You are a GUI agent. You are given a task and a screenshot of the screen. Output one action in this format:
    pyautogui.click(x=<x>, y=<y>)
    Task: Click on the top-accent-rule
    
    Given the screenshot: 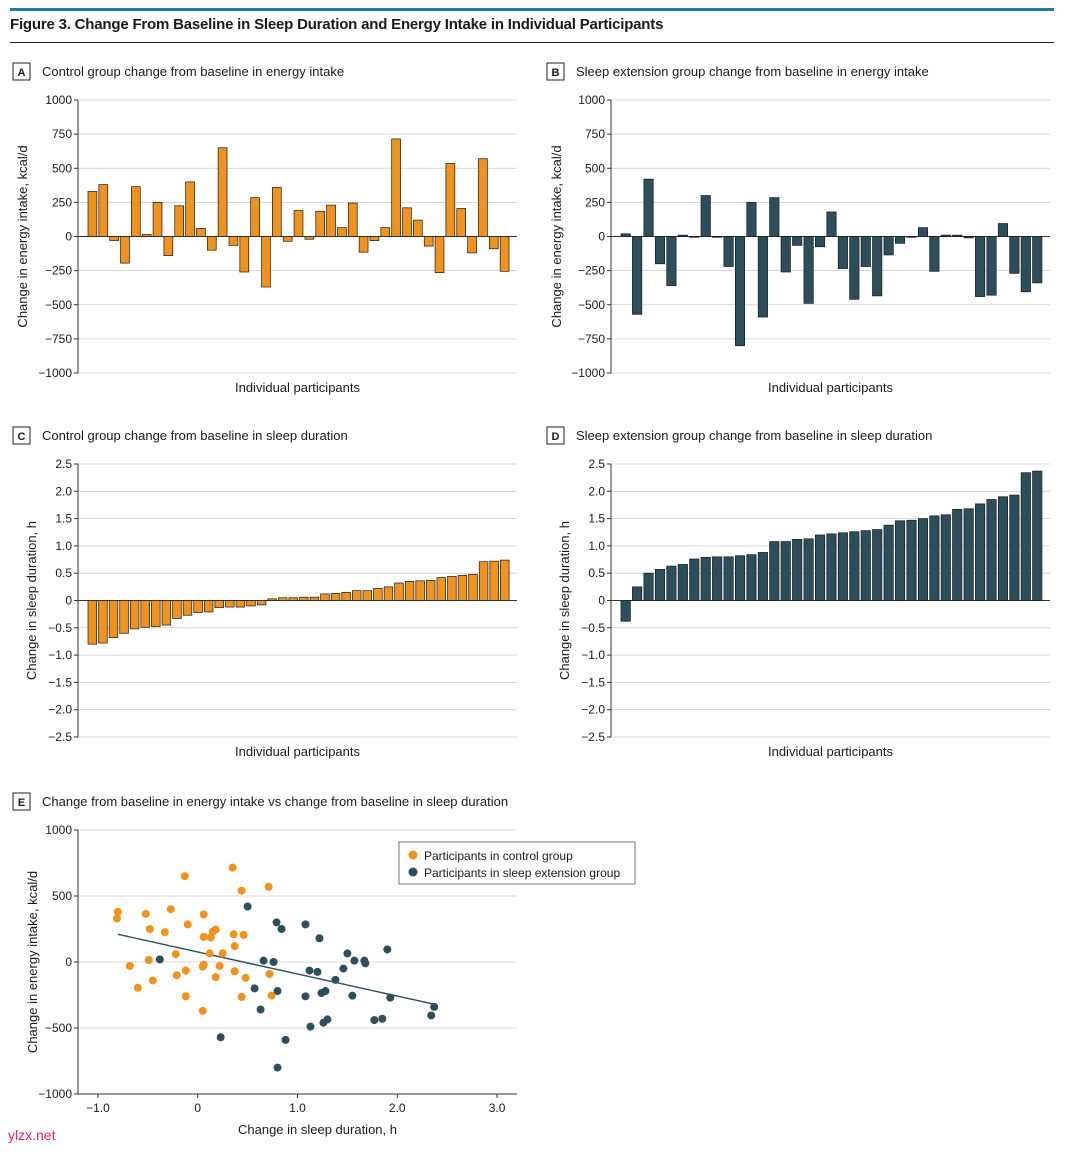 What is the action you would take?
    pyautogui.click(x=532, y=9)
    